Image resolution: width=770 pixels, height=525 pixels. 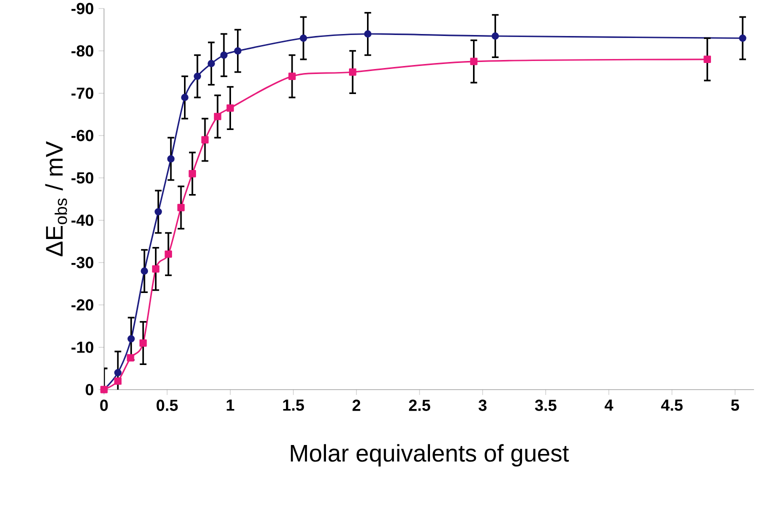 What do you see at coordinates (82, 8) in the screenshot?
I see `y-tick-label: -90` at bounding box center [82, 8].